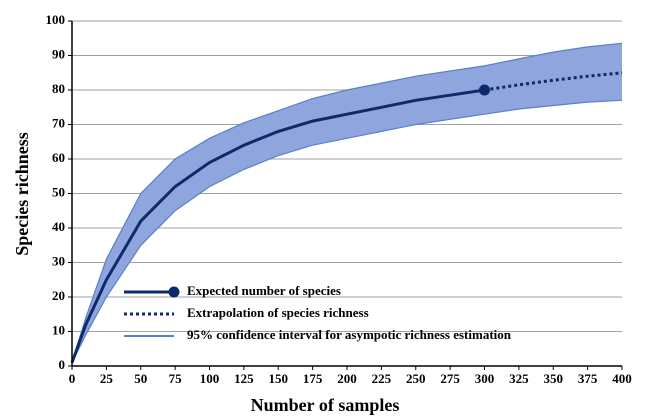 This screenshot has width=648, height=420. I want to click on x-tick-label: 325, so click(519, 378).